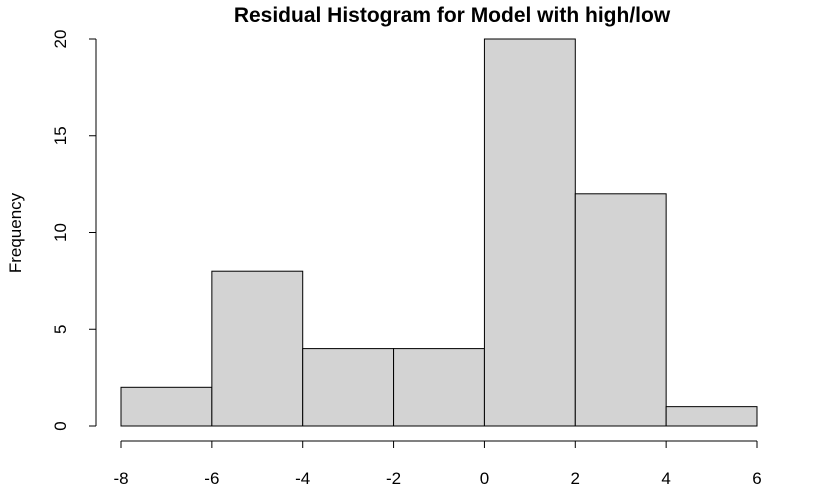 This screenshot has height=490, width=831. Describe the element at coordinates (60, 135) in the screenshot. I see `y-tick-label: 15` at that location.